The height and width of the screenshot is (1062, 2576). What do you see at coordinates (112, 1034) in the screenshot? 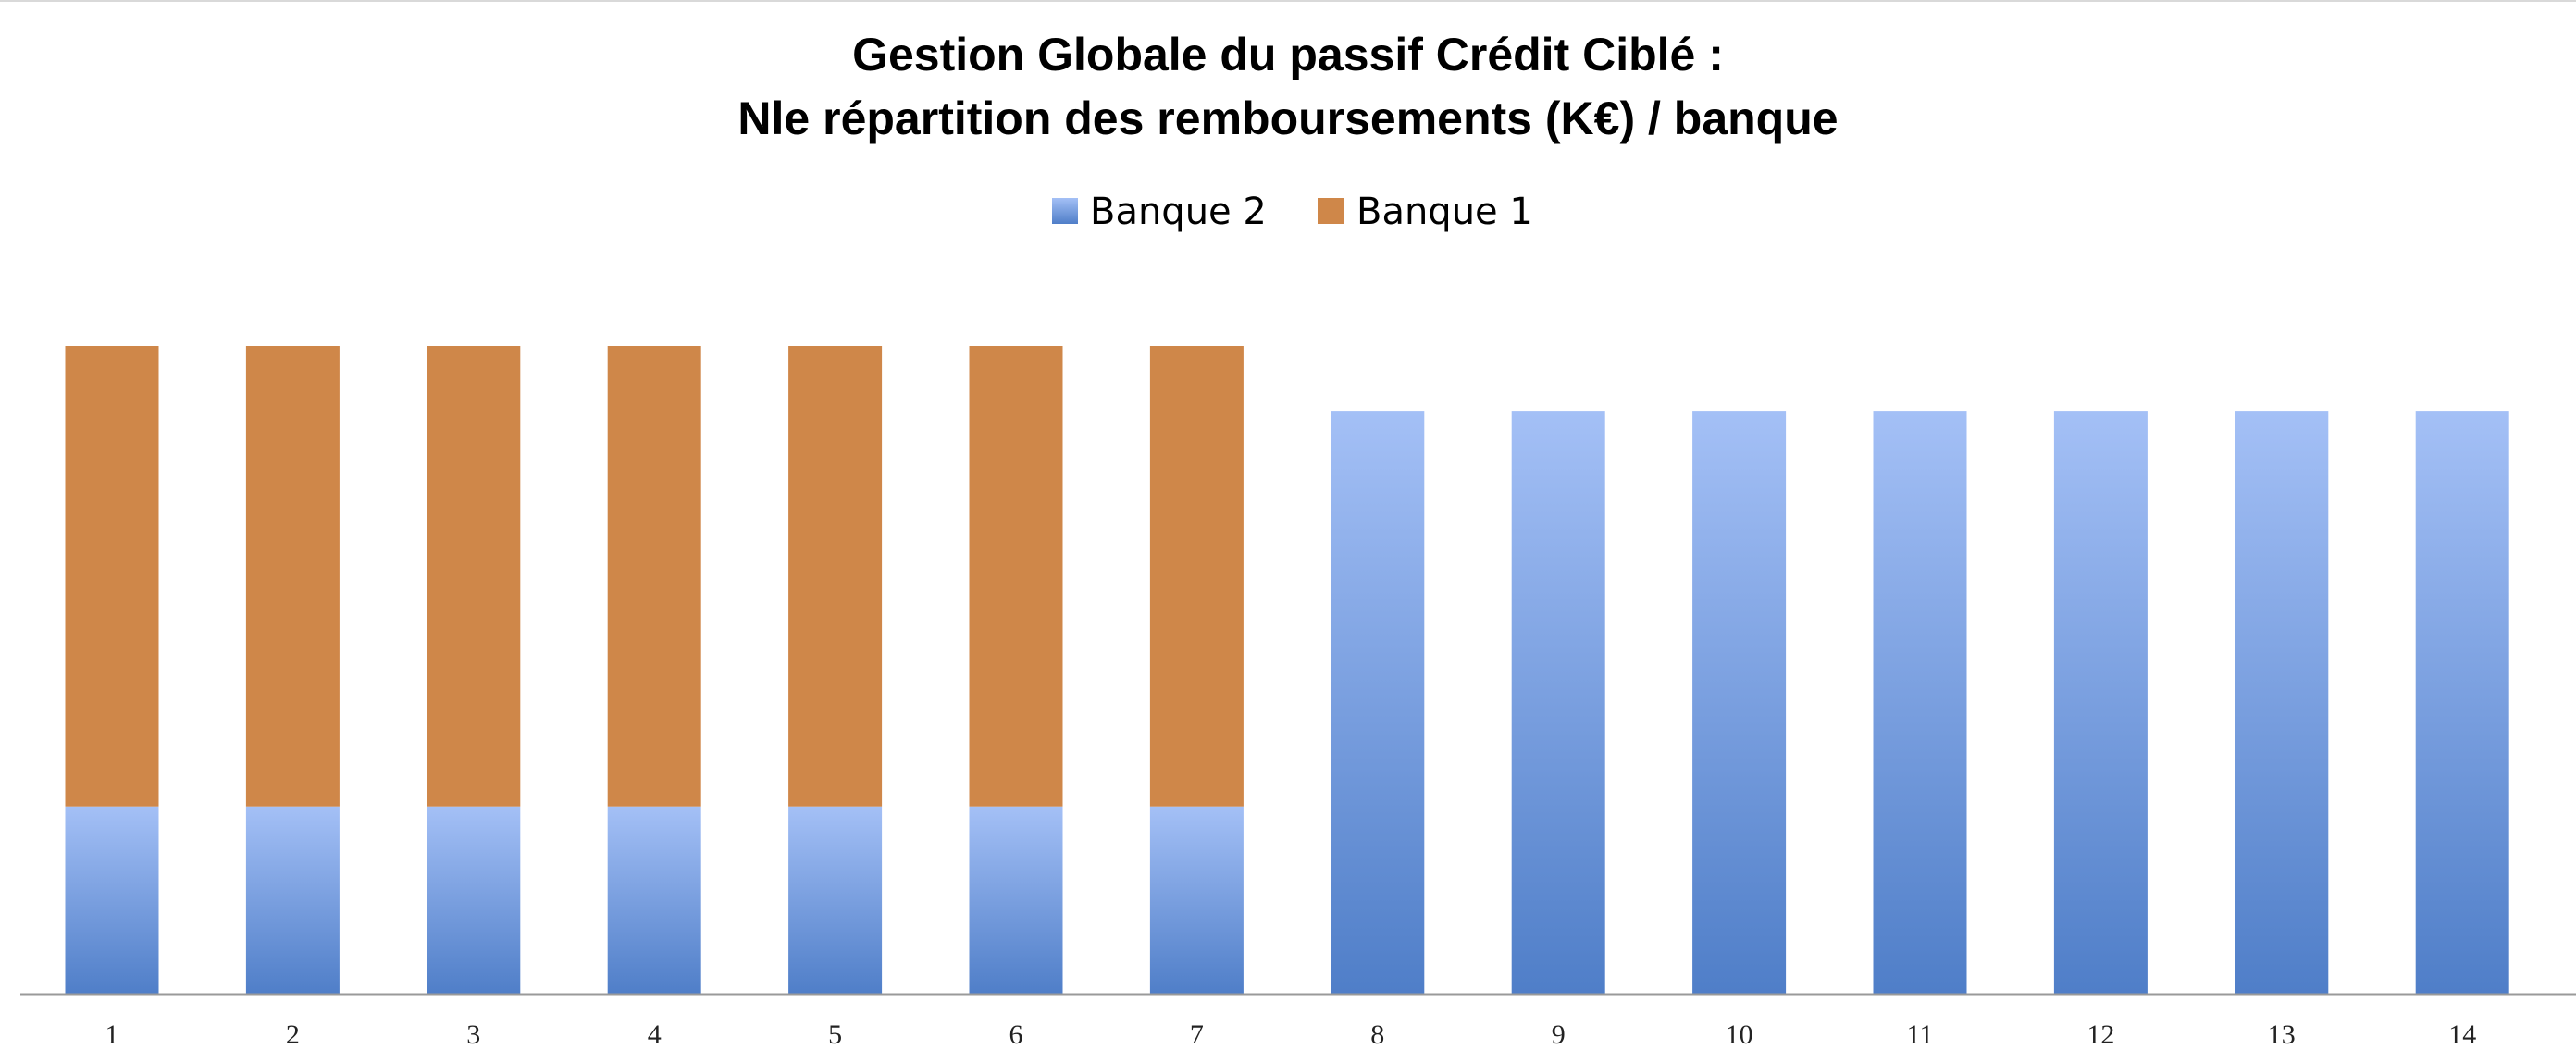
I see `x-tick-label-1: 1` at bounding box center [112, 1034].